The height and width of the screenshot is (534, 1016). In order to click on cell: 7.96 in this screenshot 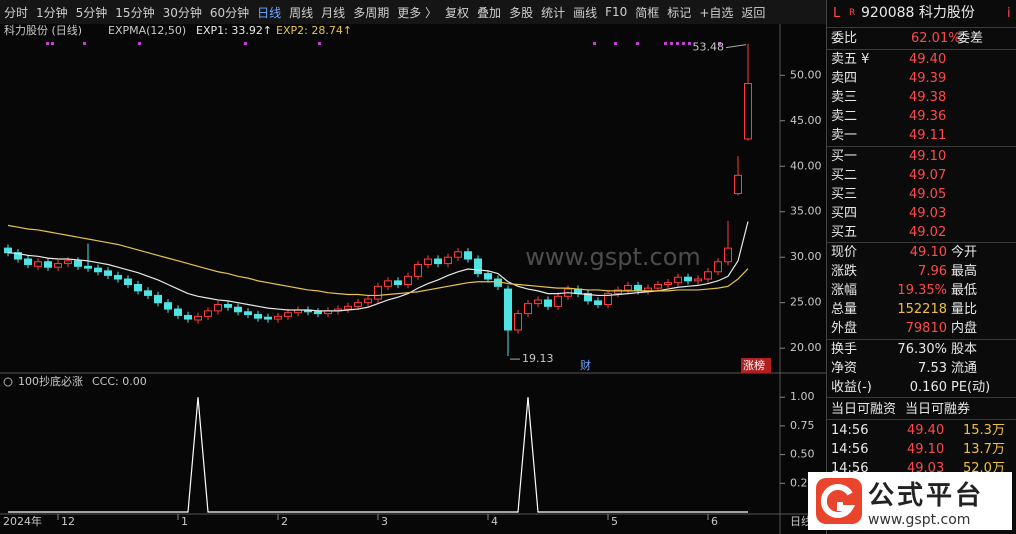, I will do `click(932, 271)`.